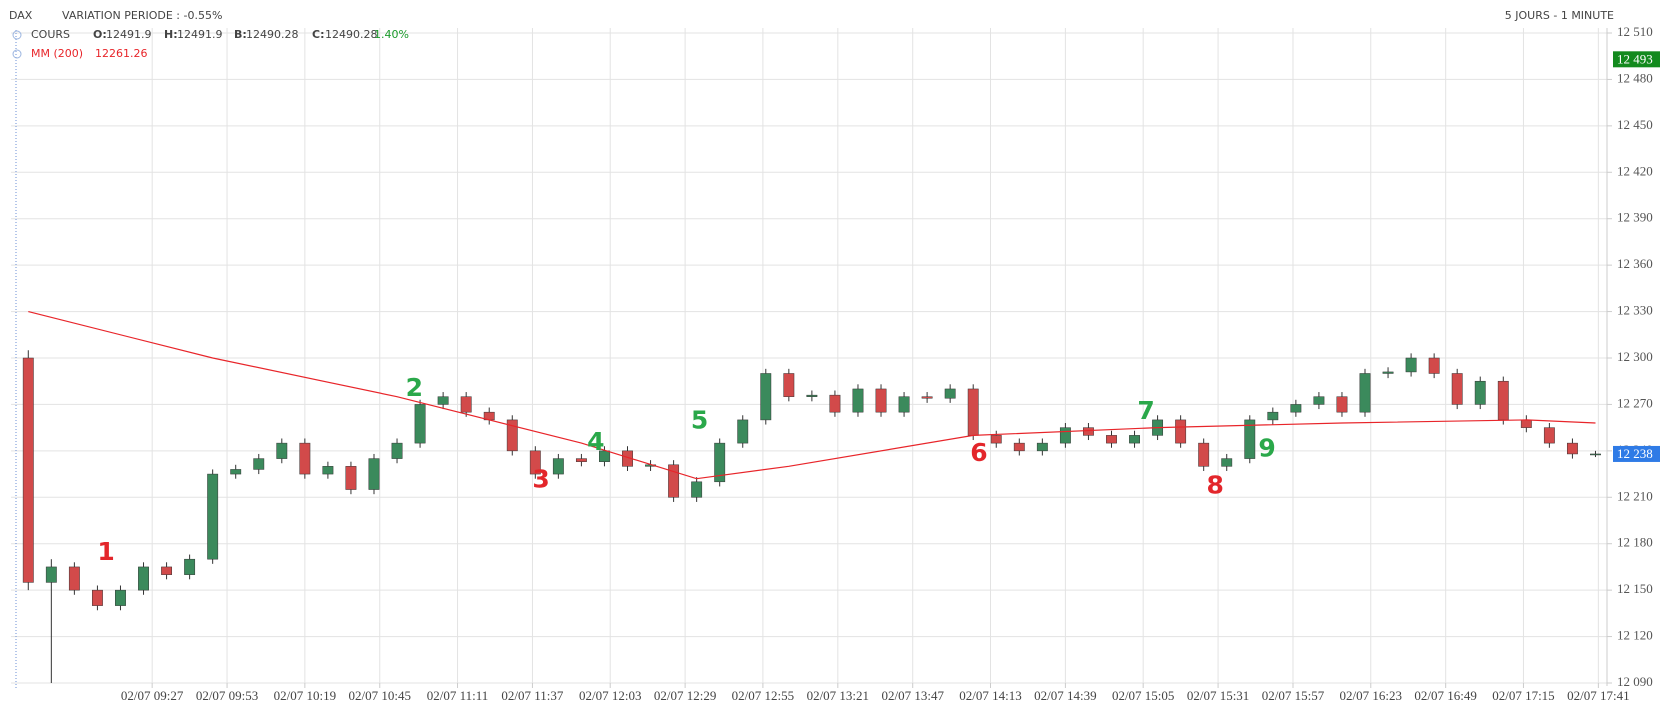 The image size is (1660, 708). I want to click on y-tick-label: 12 210, so click(1635, 495).